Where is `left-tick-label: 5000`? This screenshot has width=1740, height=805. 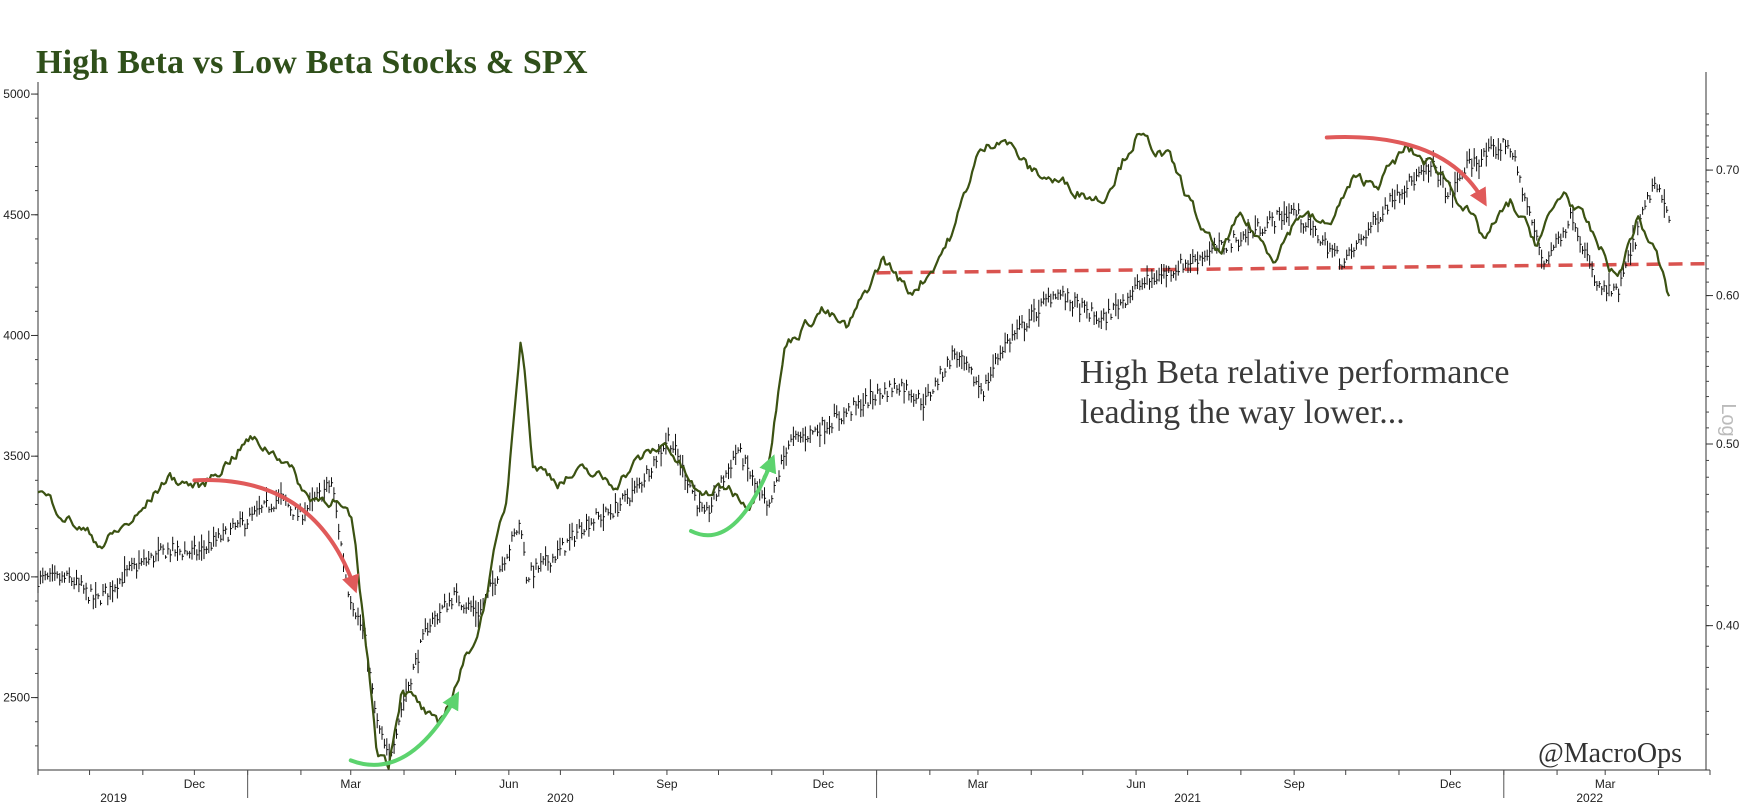
left-tick-label: 5000 is located at coordinates (16, 94).